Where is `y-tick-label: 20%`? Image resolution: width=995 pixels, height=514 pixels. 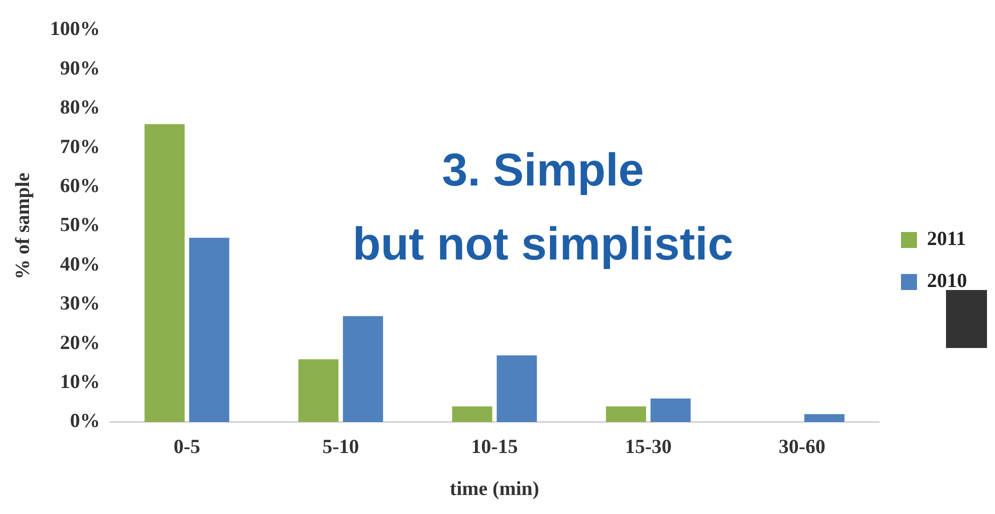
y-tick-label: 20% is located at coordinates (80, 343).